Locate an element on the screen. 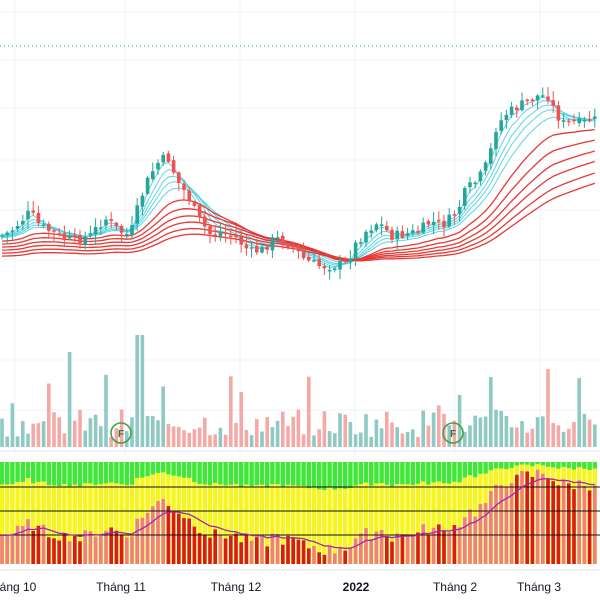 The image size is (600, 605). volume-marker-label: F is located at coordinates (453, 434).